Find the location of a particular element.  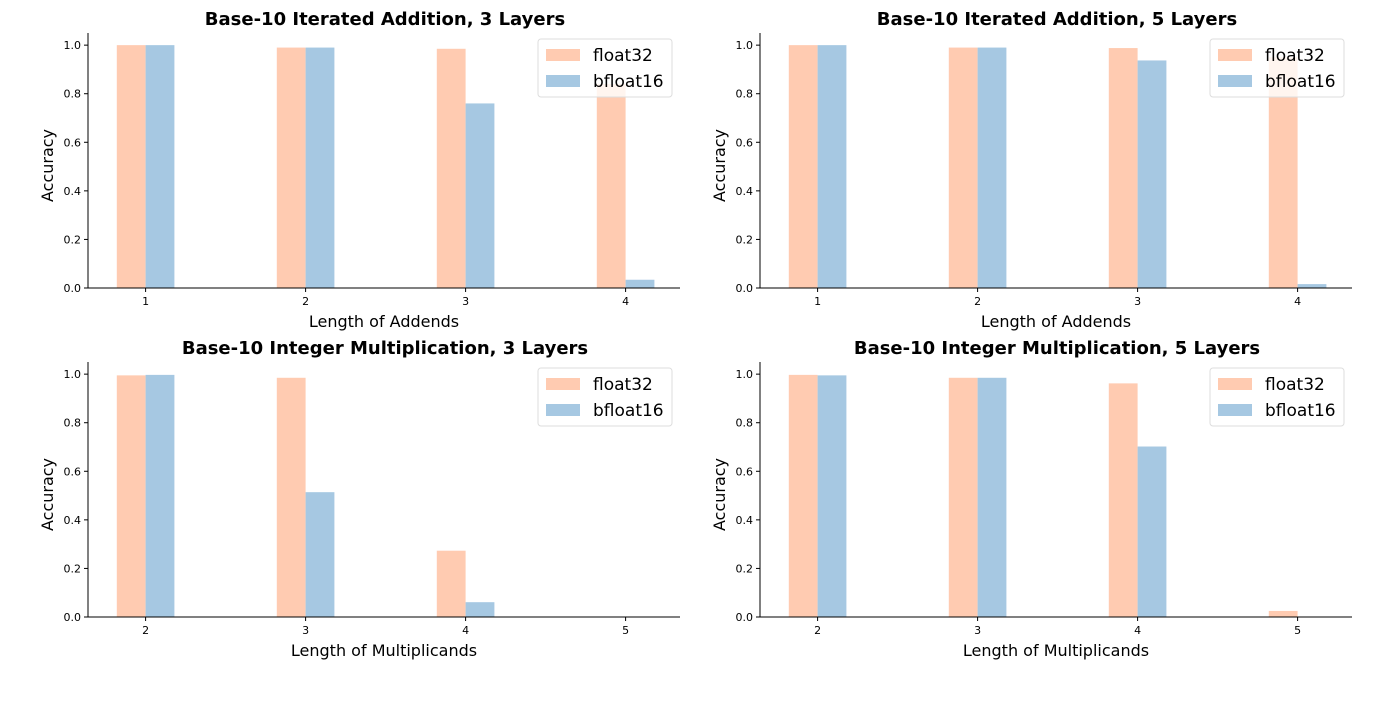

chart-title: Base-10 Iterated Addition, 3 Layers is located at coordinates (385, 19).